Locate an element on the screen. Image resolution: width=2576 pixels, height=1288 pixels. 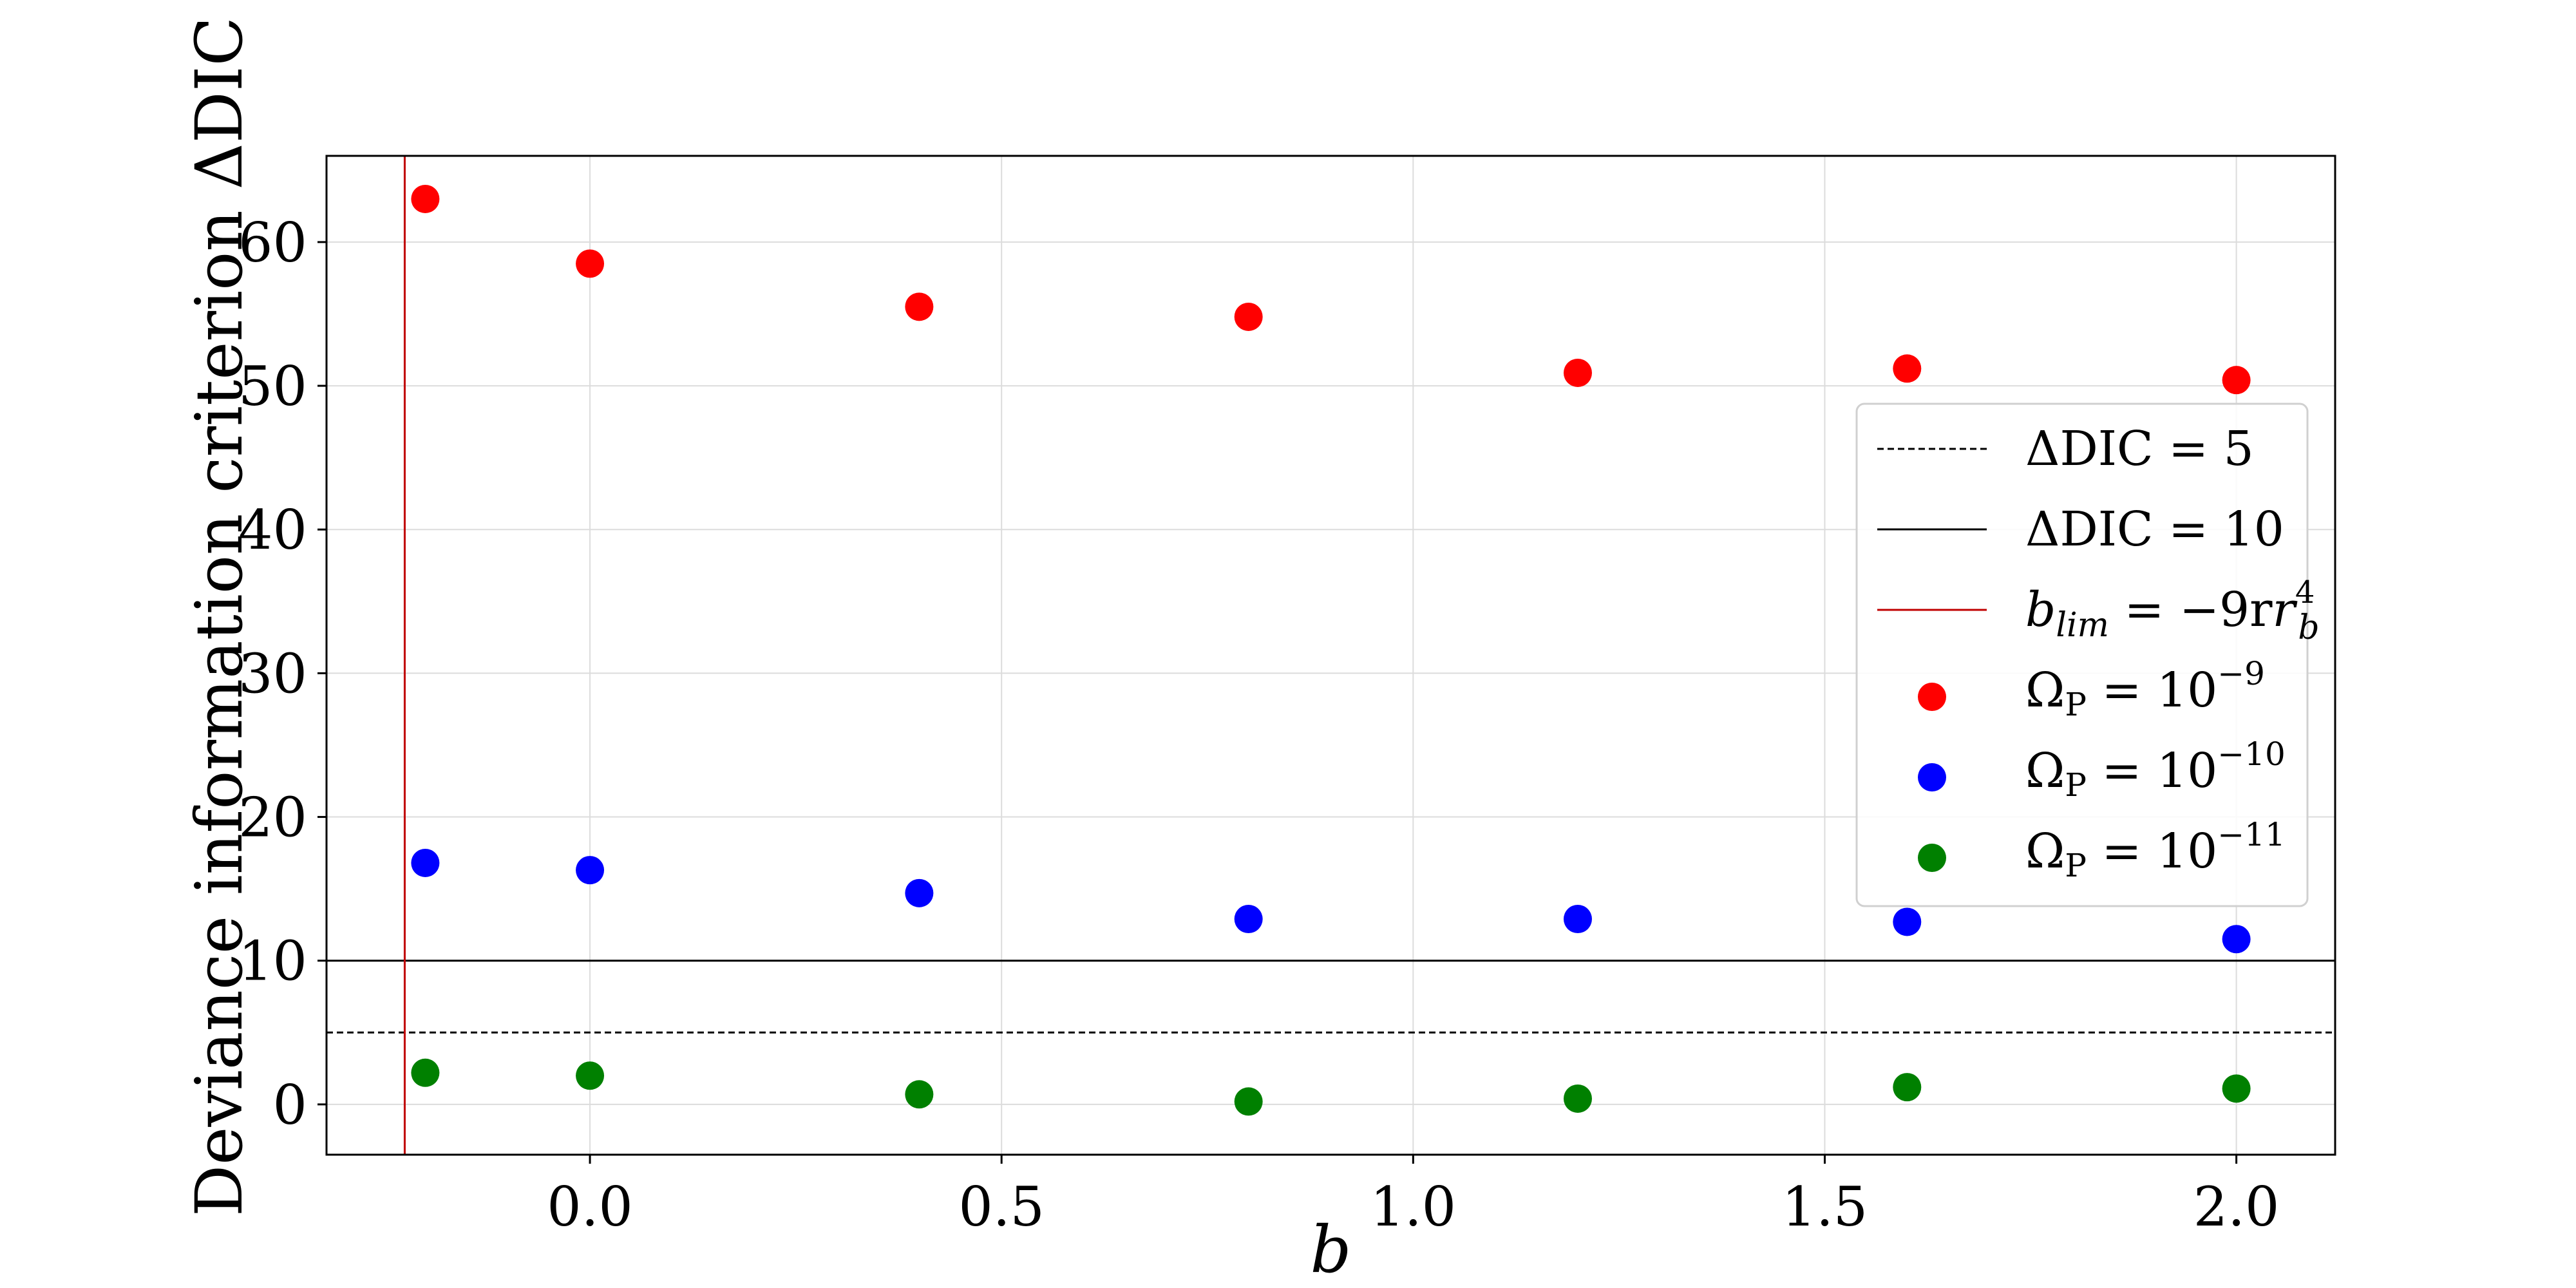
y-tick-label: 10 is located at coordinates (272, 962).